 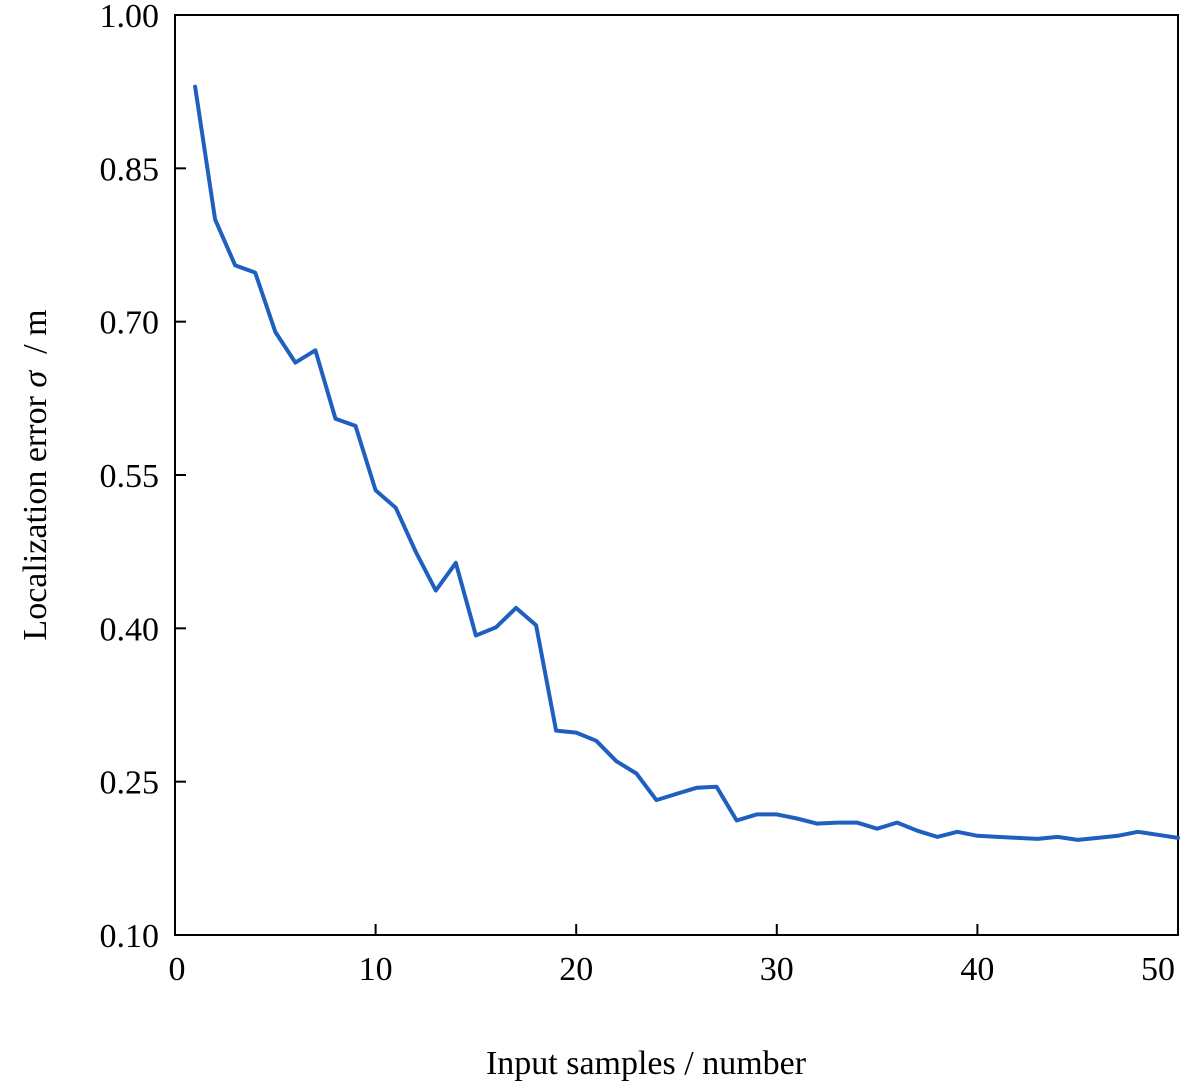 What do you see at coordinates (130, 629) in the screenshot?
I see `y-tick-label: 0.40` at bounding box center [130, 629].